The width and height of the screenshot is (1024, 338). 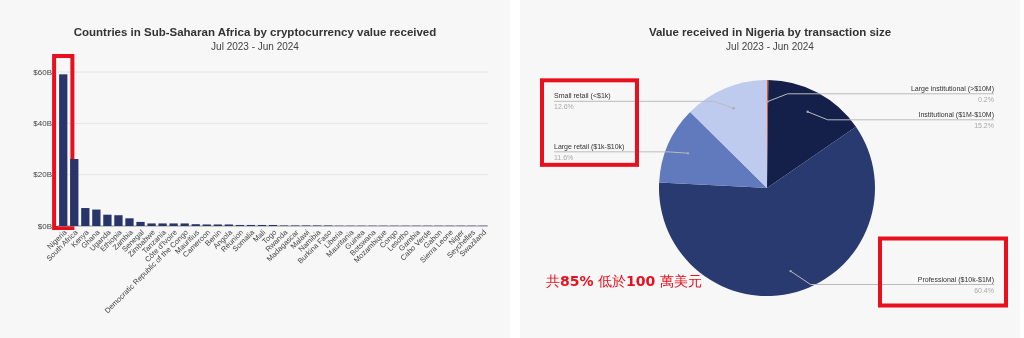 I want to click on y-tick-label: $0B, so click(x=44, y=226).